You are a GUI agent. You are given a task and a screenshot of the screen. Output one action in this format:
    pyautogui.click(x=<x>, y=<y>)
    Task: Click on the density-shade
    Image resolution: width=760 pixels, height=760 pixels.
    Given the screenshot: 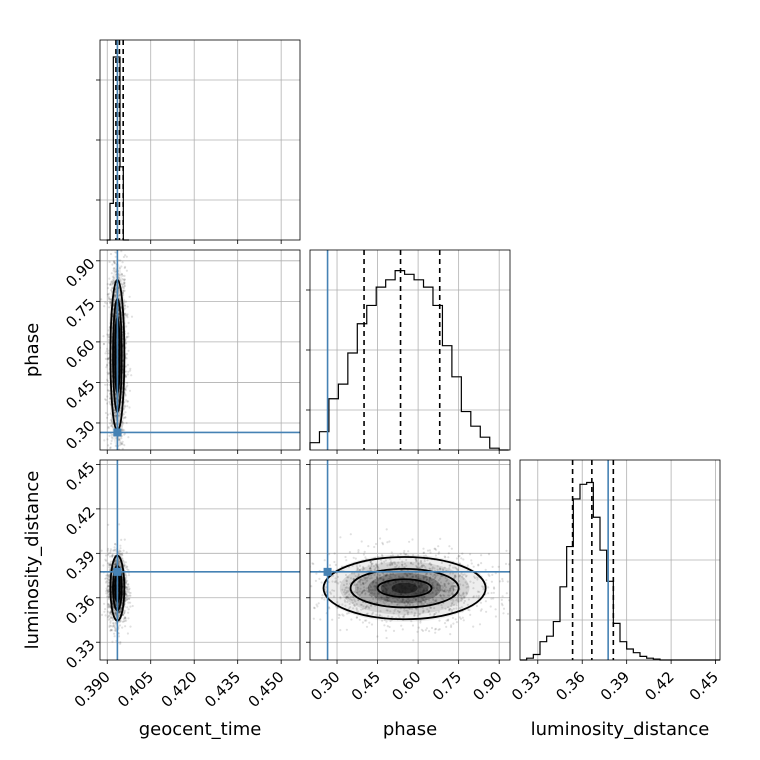 What is the action you would take?
    pyautogui.click(x=404, y=588)
    